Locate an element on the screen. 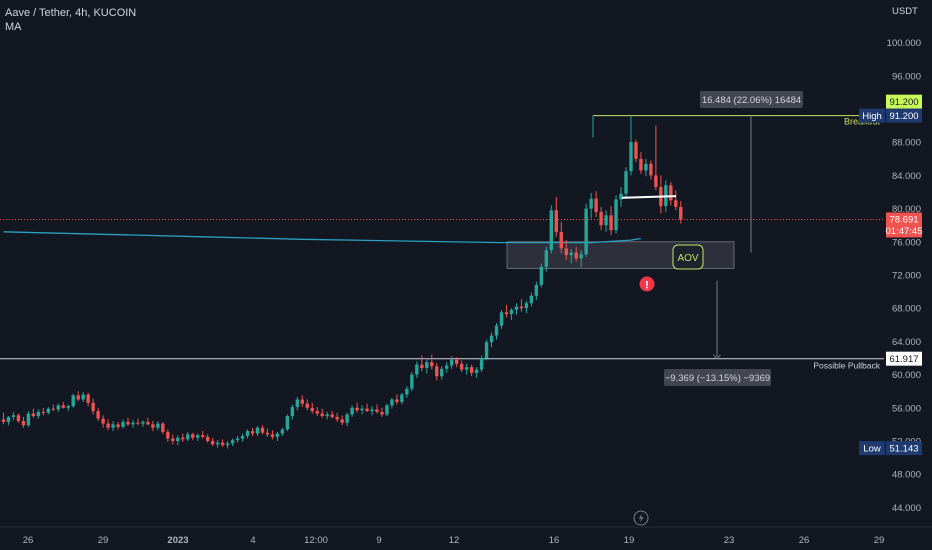 The height and width of the screenshot is (550, 932). indicator-label: MA is located at coordinates (13, 27).